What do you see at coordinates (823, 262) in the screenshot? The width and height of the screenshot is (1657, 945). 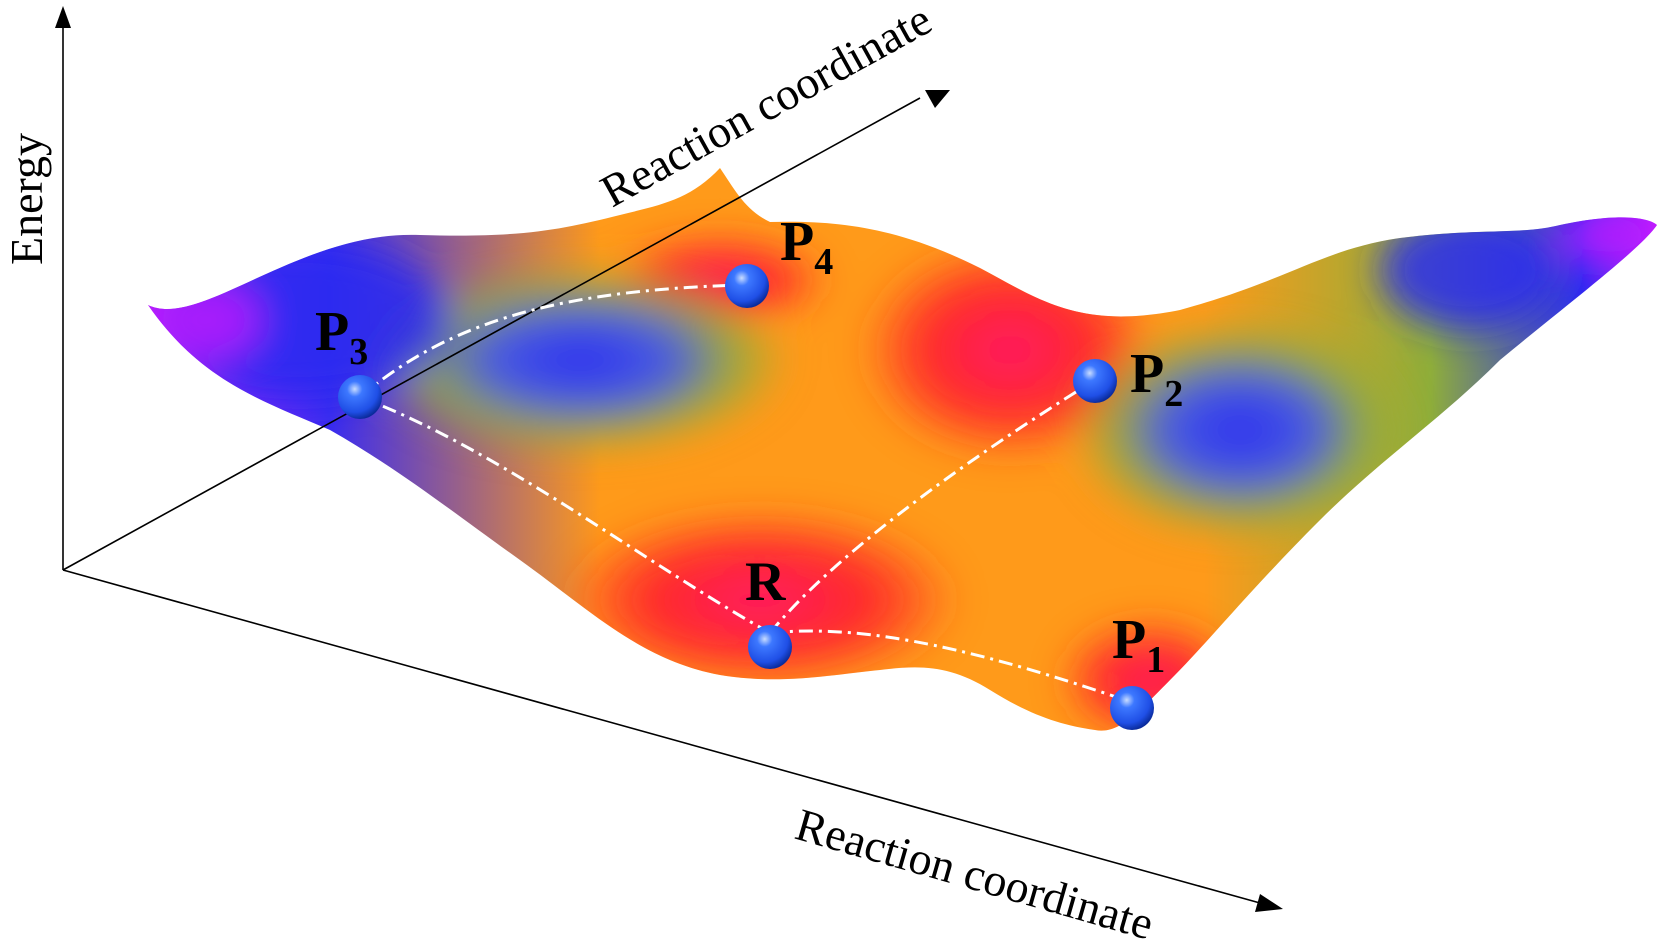 I see `label-p4-sub: 4` at bounding box center [823, 262].